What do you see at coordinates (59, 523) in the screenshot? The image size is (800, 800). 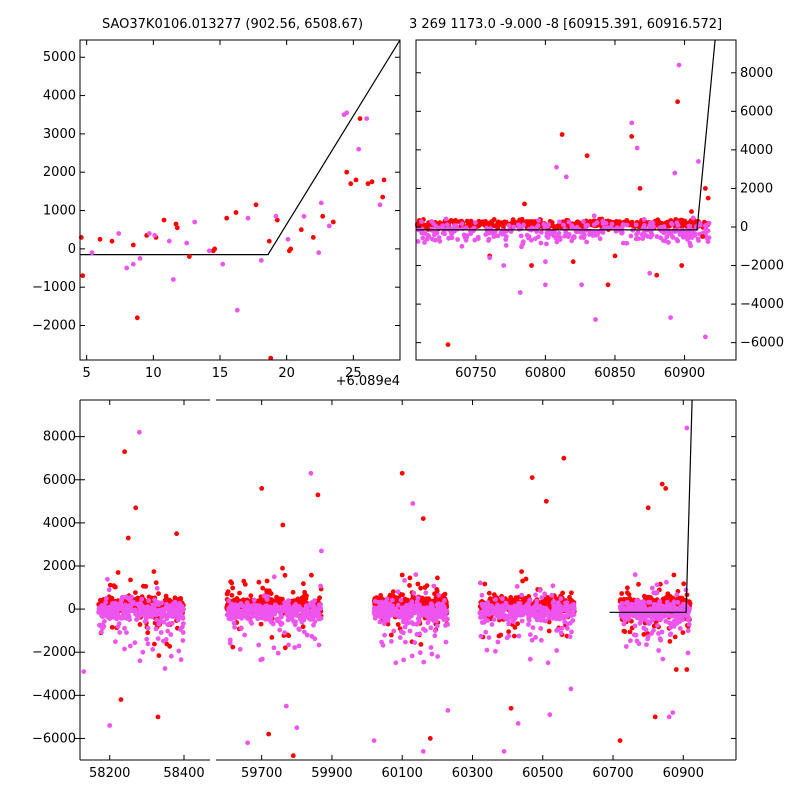 I see `chart-3-ytick-label: 4000` at bounding box center [59, 523].